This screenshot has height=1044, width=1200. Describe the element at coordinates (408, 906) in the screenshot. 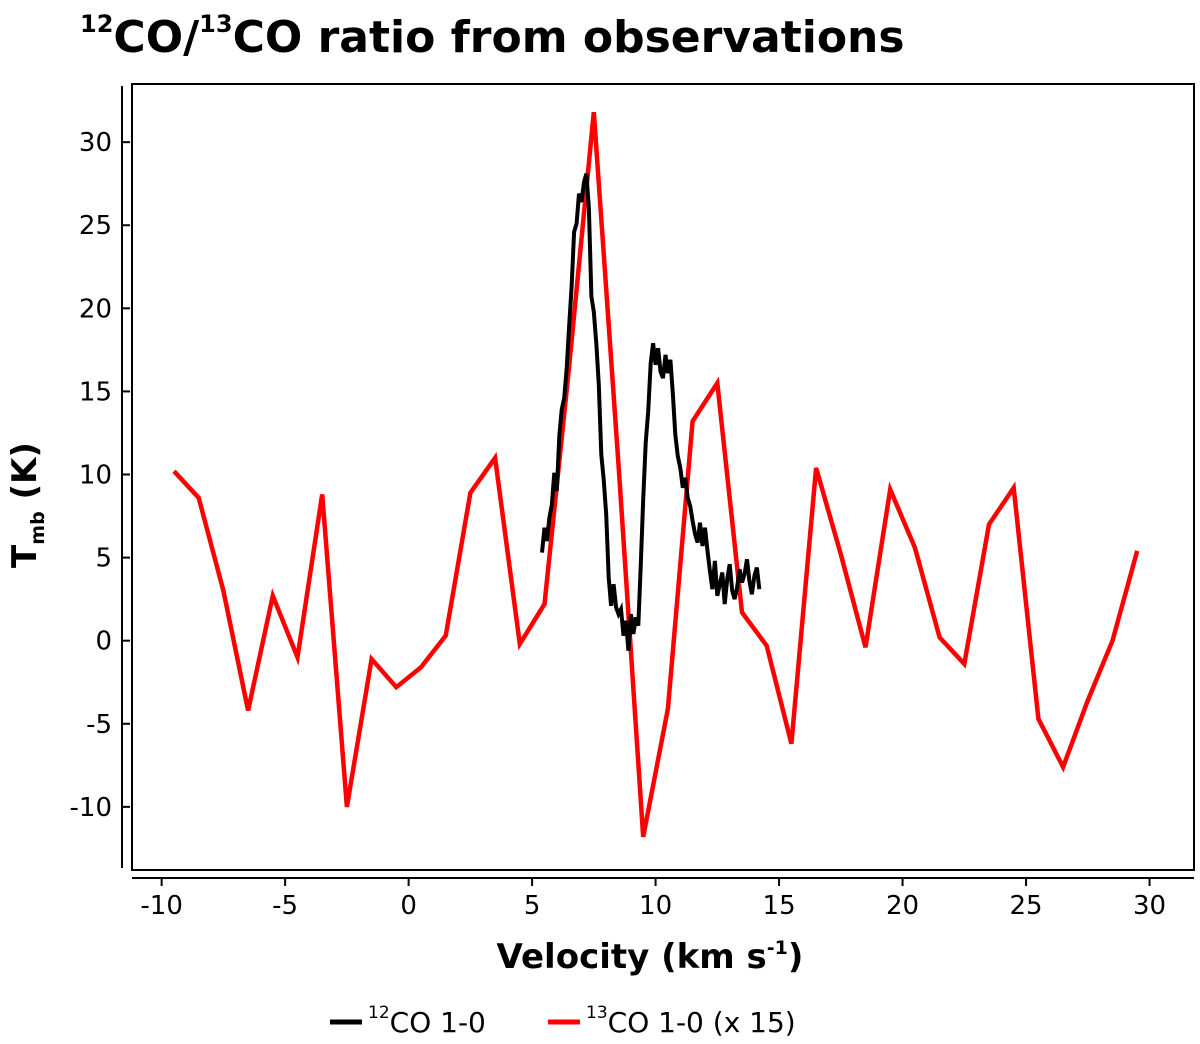

I see `x-tick-label: 0` at that location.